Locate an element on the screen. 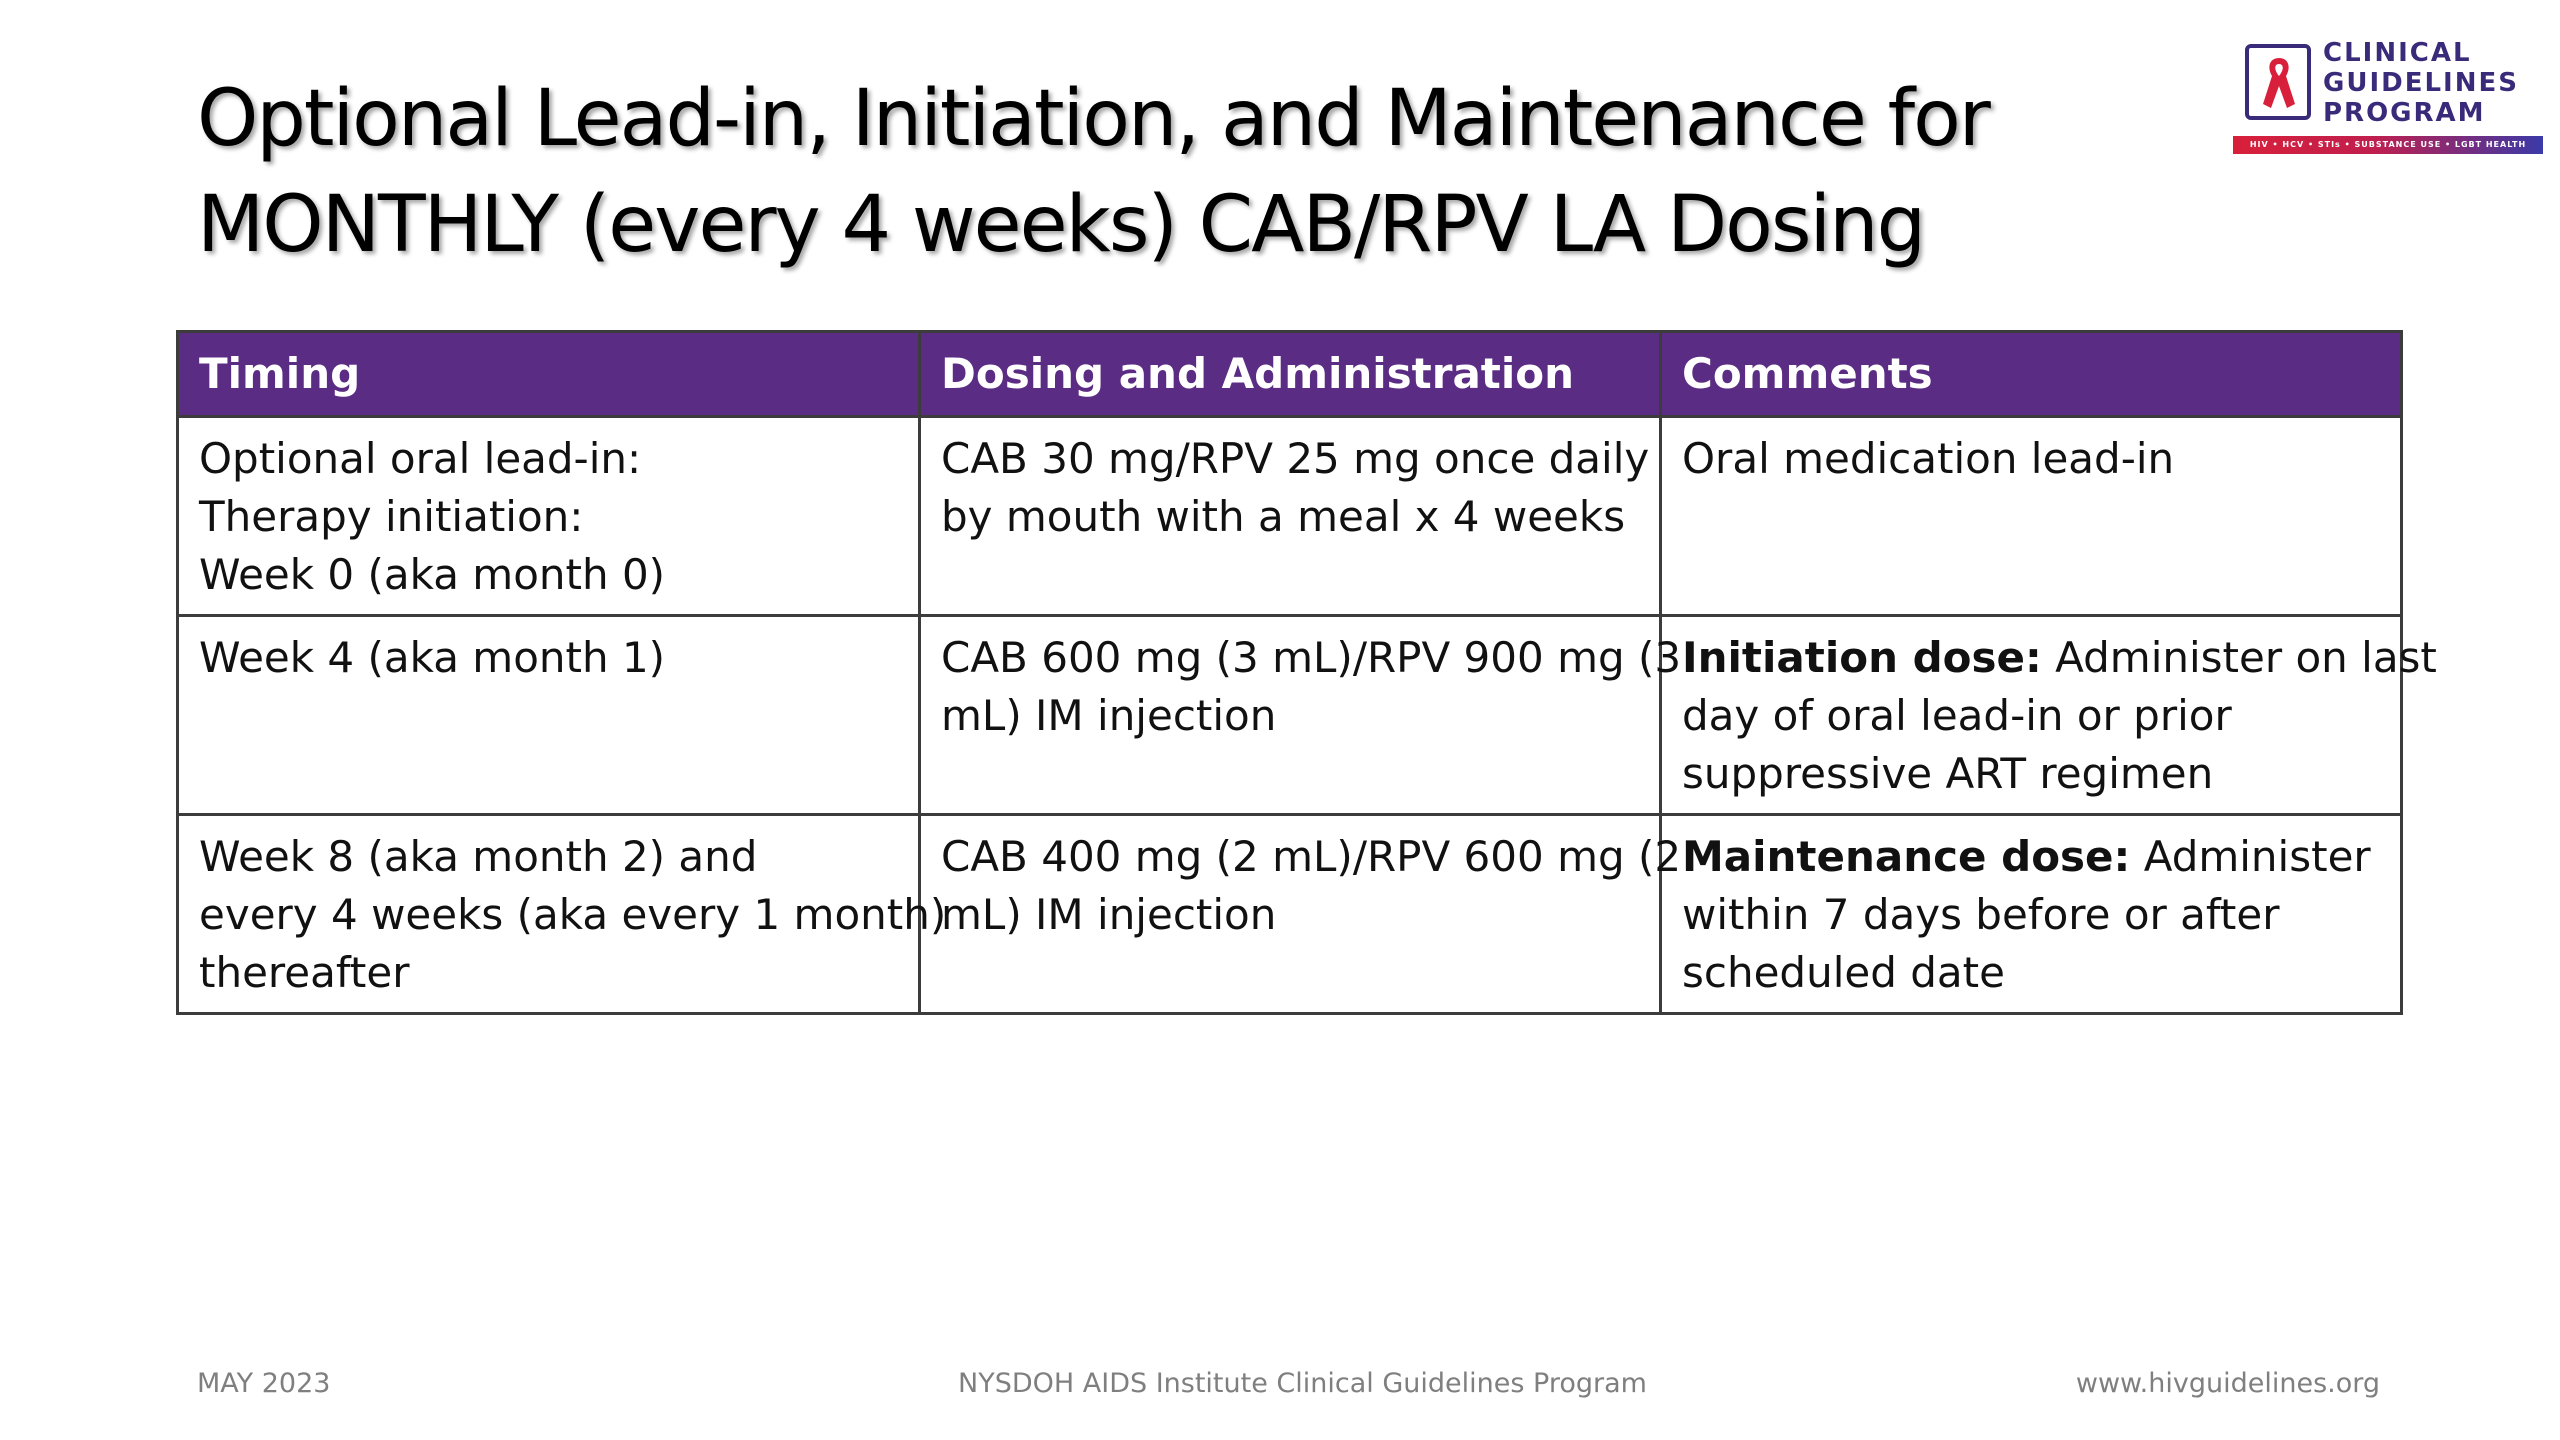 This screenshot has height=1440, width=2560. cell-timing: Week 4 (aka month 1) is located at coordinates (548, 715).